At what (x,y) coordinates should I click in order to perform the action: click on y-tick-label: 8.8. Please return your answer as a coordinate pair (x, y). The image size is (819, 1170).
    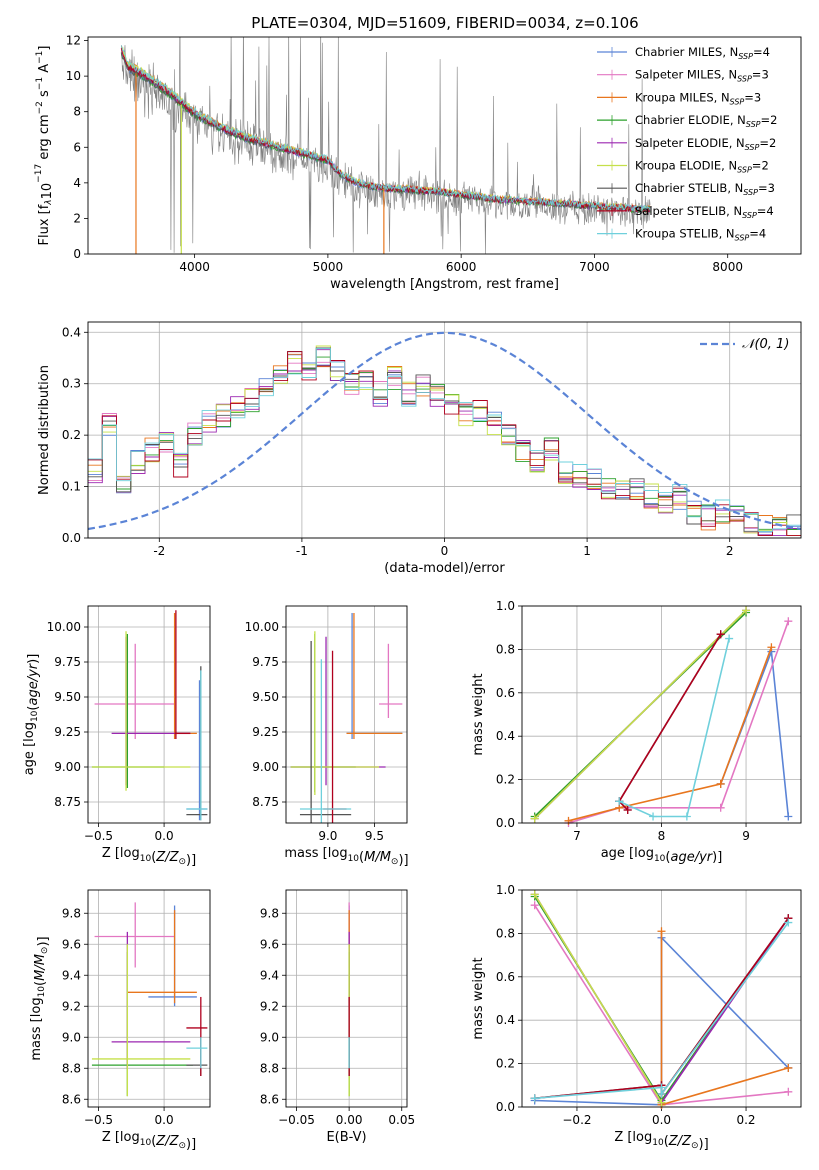
    Looking at the image, I should click on (71, 1068).